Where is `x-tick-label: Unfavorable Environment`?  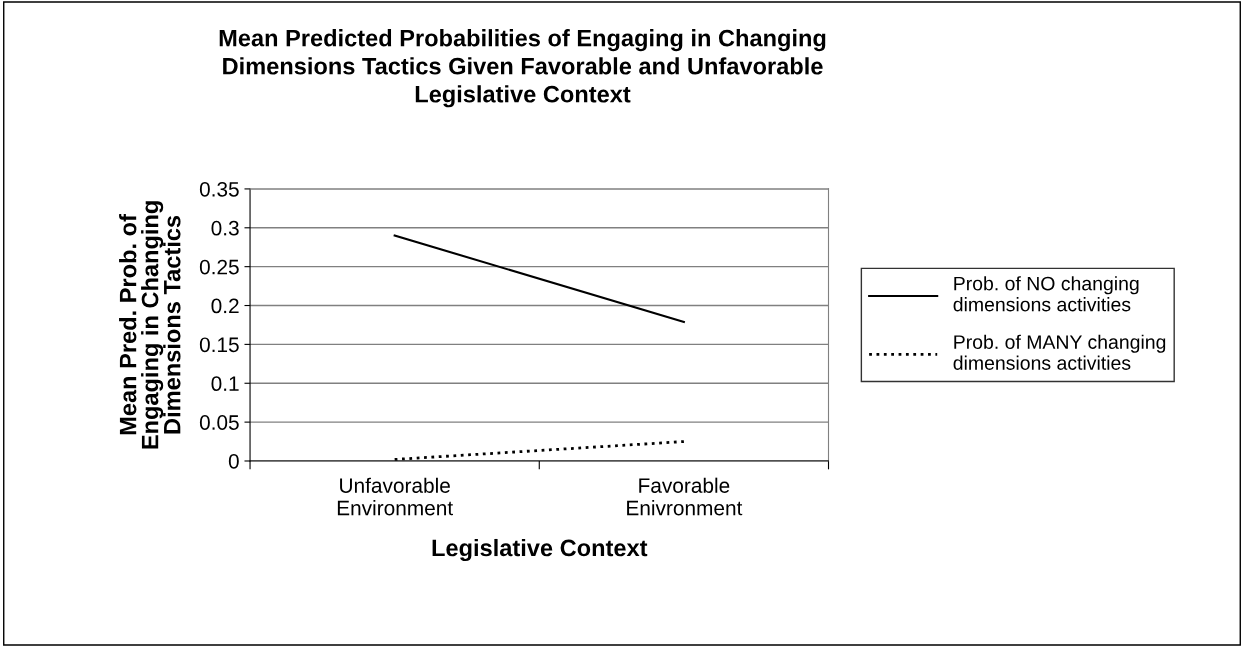
x-tick-label: Unfavorable Environment is located at coordinates (395, 496).